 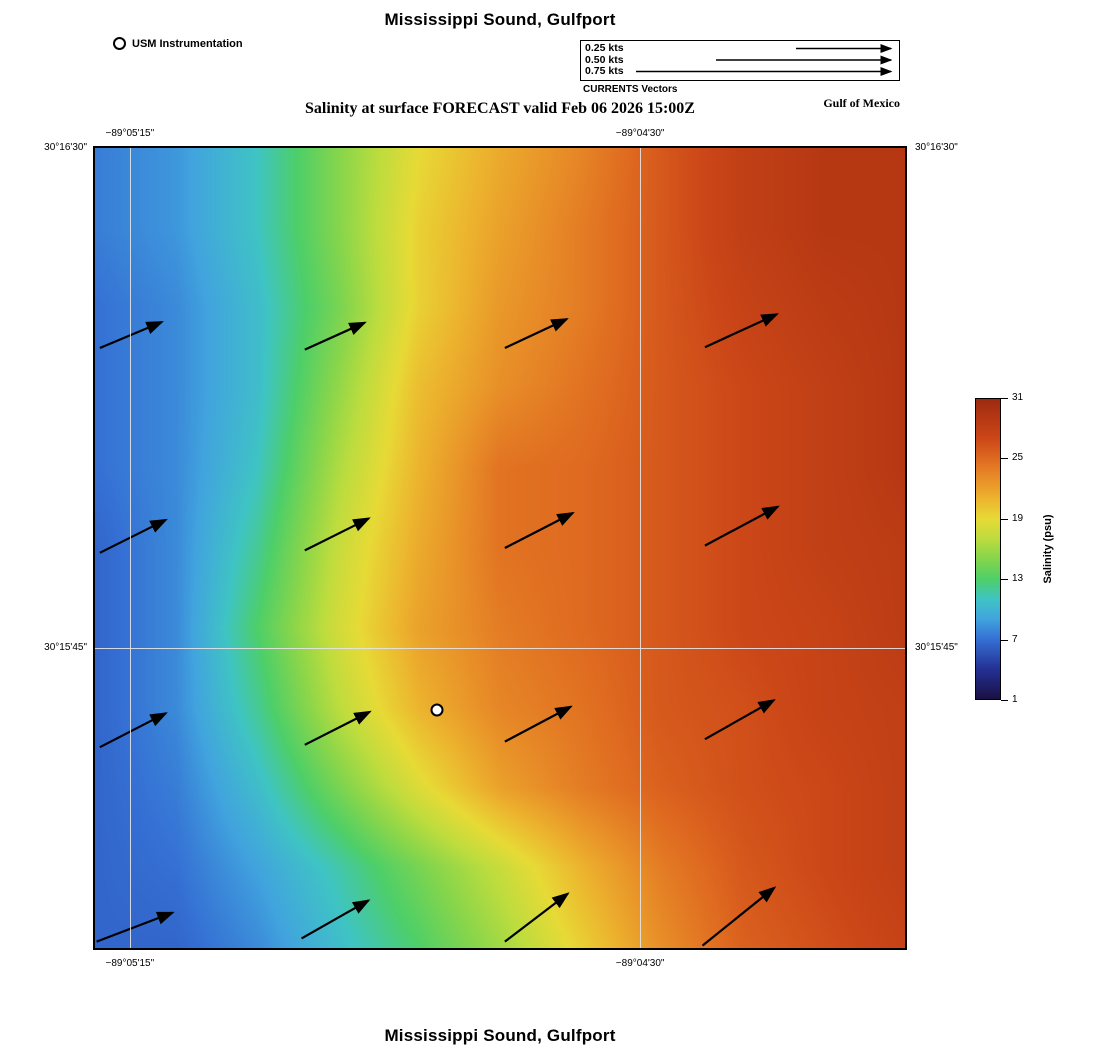 What do you see at coordinates (500, 648) in the screenshot?
I see `map-gridline-horizontal` at bounding box center [500, 648].